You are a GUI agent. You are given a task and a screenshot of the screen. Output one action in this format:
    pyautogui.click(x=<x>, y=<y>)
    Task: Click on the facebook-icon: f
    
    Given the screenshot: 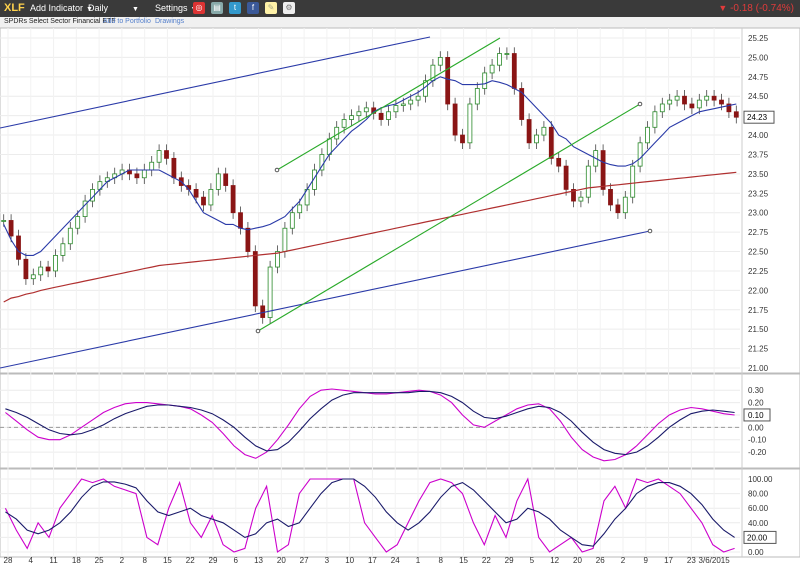 What is the action you would take?
    pyautogui.click(x=253, y=8)
    